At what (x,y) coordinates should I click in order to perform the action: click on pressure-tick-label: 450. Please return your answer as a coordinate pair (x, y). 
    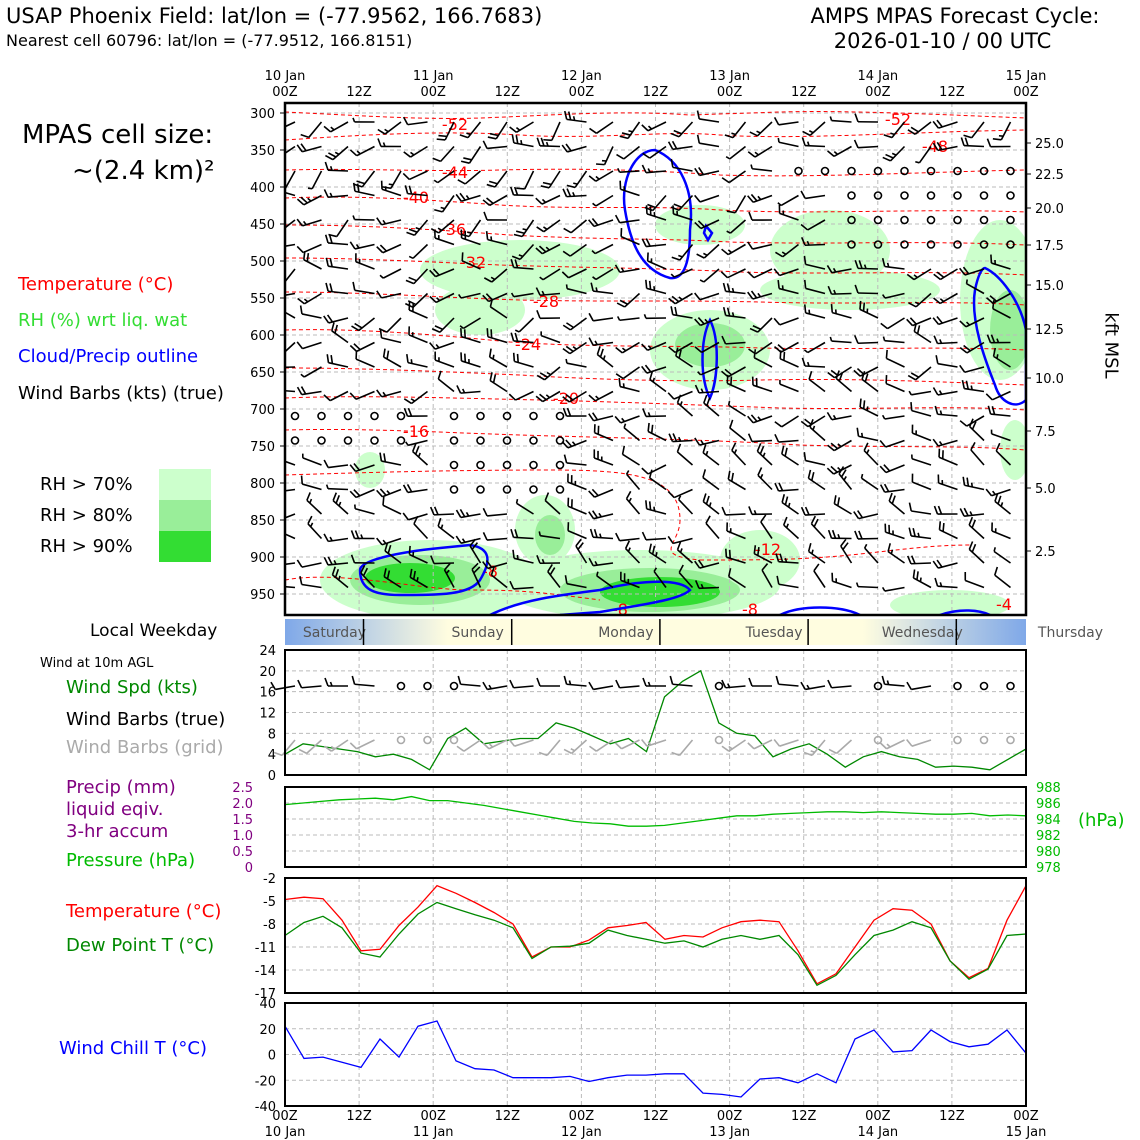
    Looking at the image, I should click on (262, 225).